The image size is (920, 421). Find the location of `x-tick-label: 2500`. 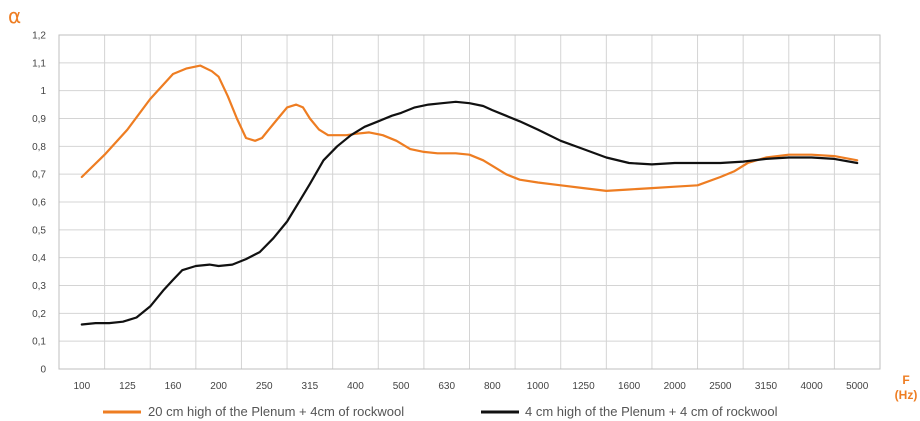

x-tick-label: 2500 is located at coordinates (720, 386).